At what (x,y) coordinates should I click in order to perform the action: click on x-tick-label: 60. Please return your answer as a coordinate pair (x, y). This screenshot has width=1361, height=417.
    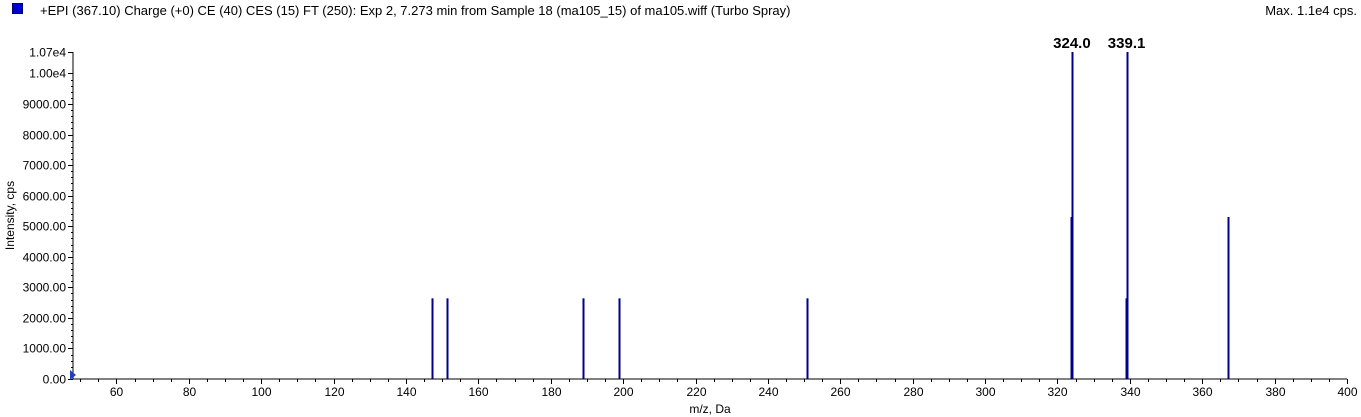
    Looking at the image, I should click on (117, 392).